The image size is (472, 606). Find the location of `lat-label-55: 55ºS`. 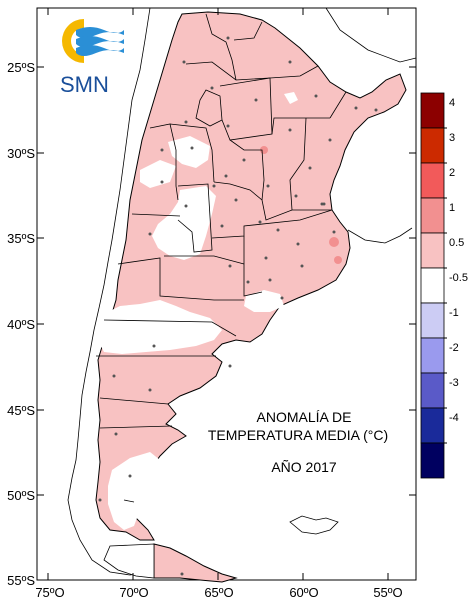

lat-label-55: 55ºS is located at coordinates (21, 580).